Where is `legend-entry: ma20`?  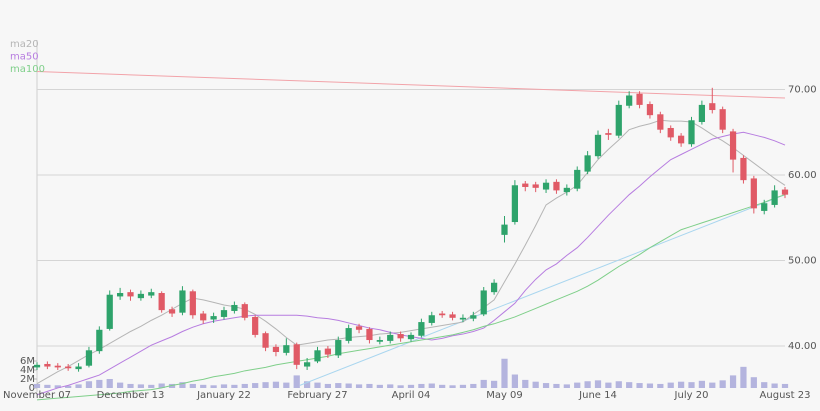
legend-entry: ma20 is located at coordinates (24, 44).